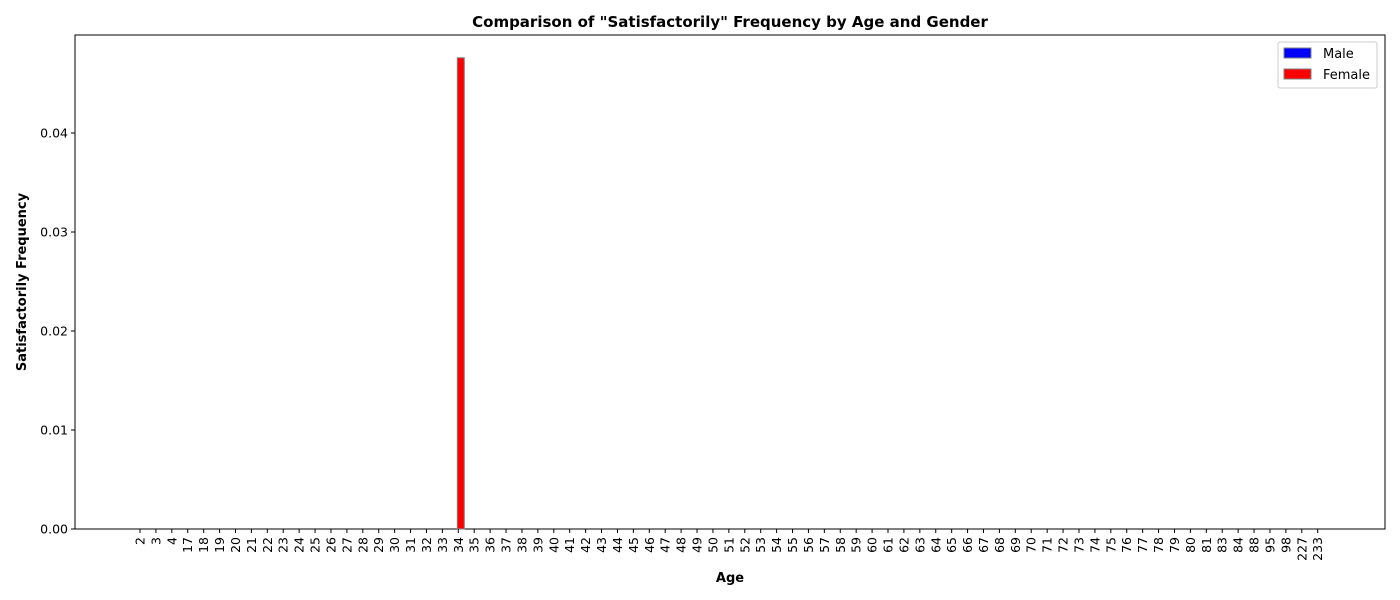 This screenshot has width=1400, height=600. Describe the element at coordinates (856, 545) in the screenshot. I see `x-tick-label: 59` at that location.